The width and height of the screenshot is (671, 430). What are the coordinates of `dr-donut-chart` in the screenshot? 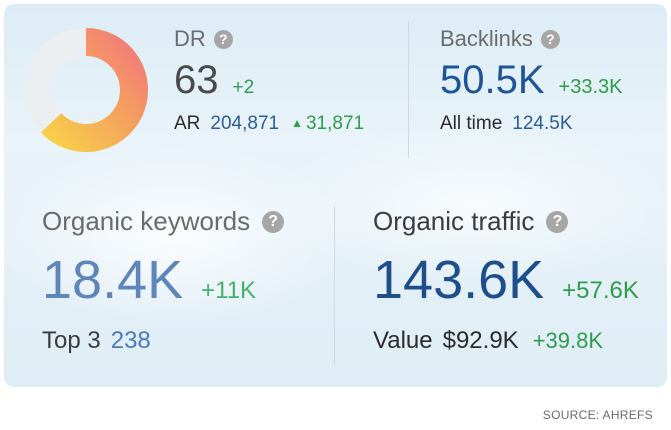 It's located at (86, 90).